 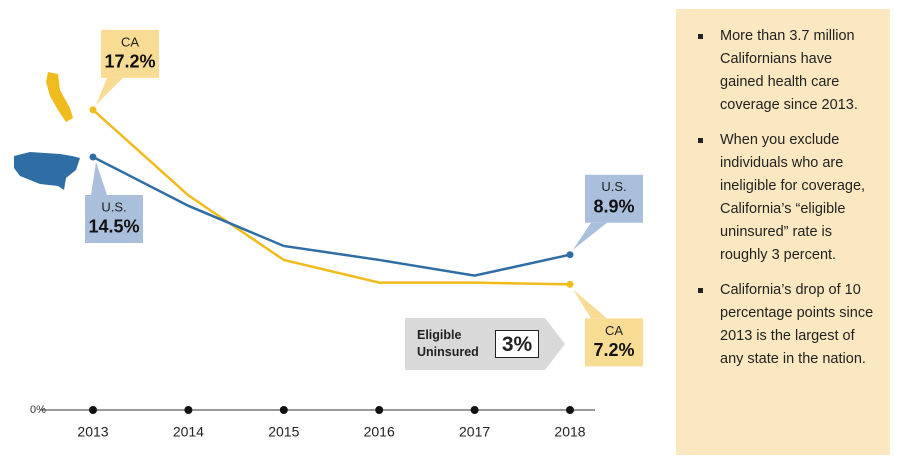 I want to click on value-label: 8.9%, so click(x=613, y=206).